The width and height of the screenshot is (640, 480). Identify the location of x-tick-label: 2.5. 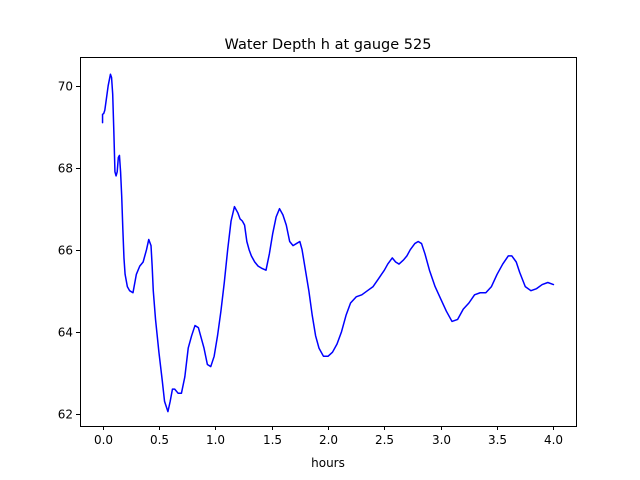
(384, 440).